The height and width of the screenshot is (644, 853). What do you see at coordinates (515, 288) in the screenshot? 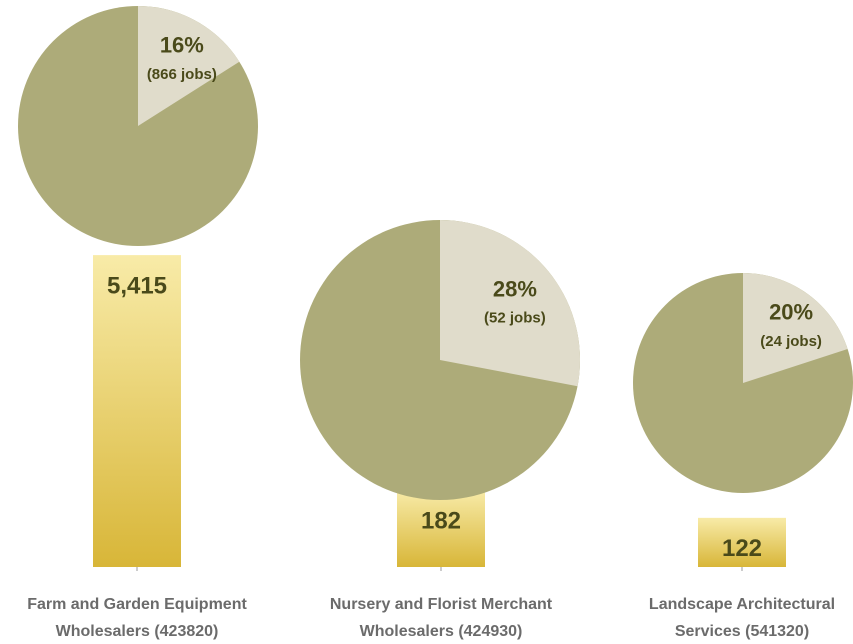
I see `pie-percent-label: 28%` at bounding box center [515, 288].